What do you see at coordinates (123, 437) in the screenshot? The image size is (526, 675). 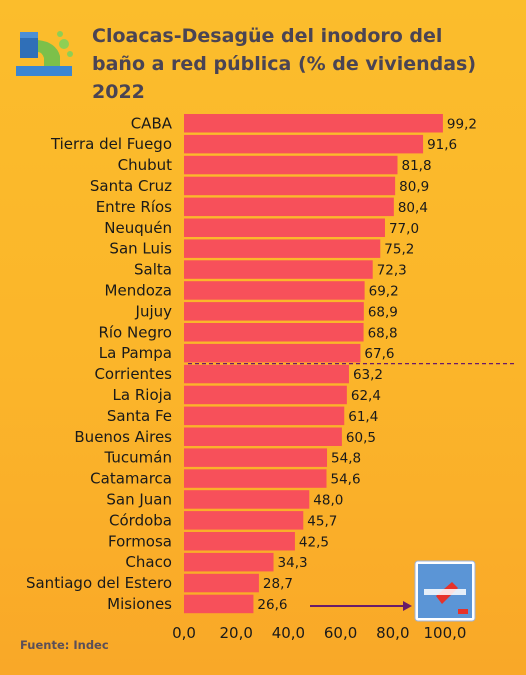 I see `category-label: Buenos Aires` at bounding box center [123, 437].